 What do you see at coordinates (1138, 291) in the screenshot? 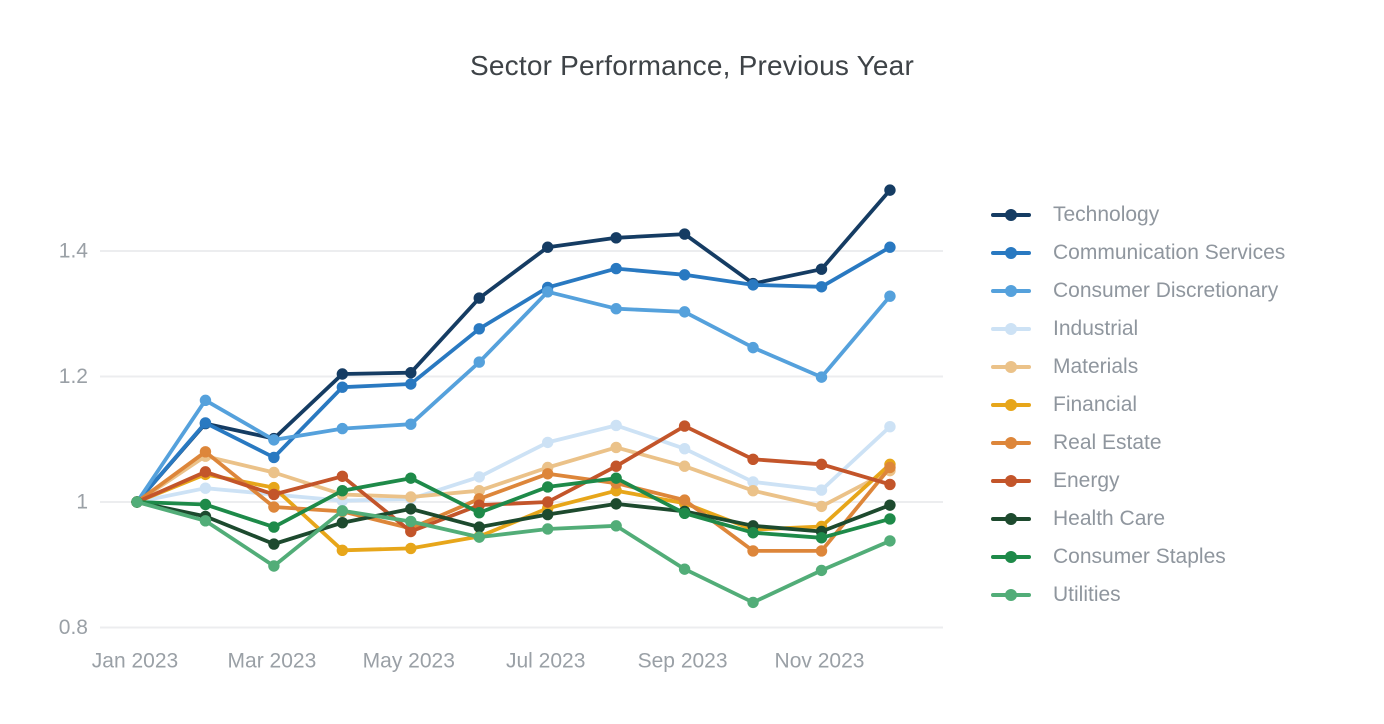
I see `legend-item-consumer-discretionary: Consumer Discretionary` at bounding box center [1138, 291].